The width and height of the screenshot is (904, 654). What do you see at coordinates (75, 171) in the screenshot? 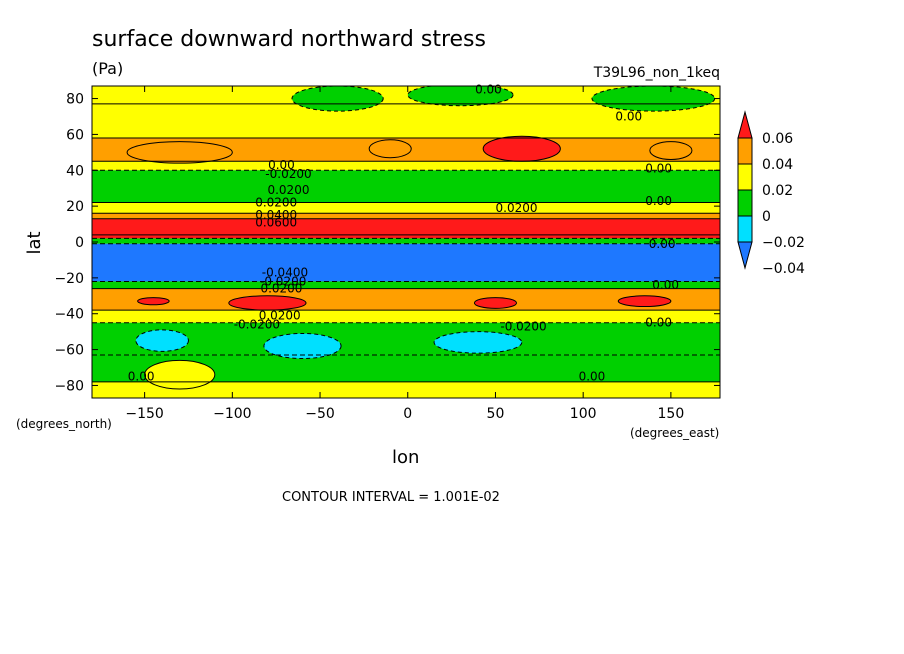
I see `y-tick-label: 40` at bounding box center [75, 171].